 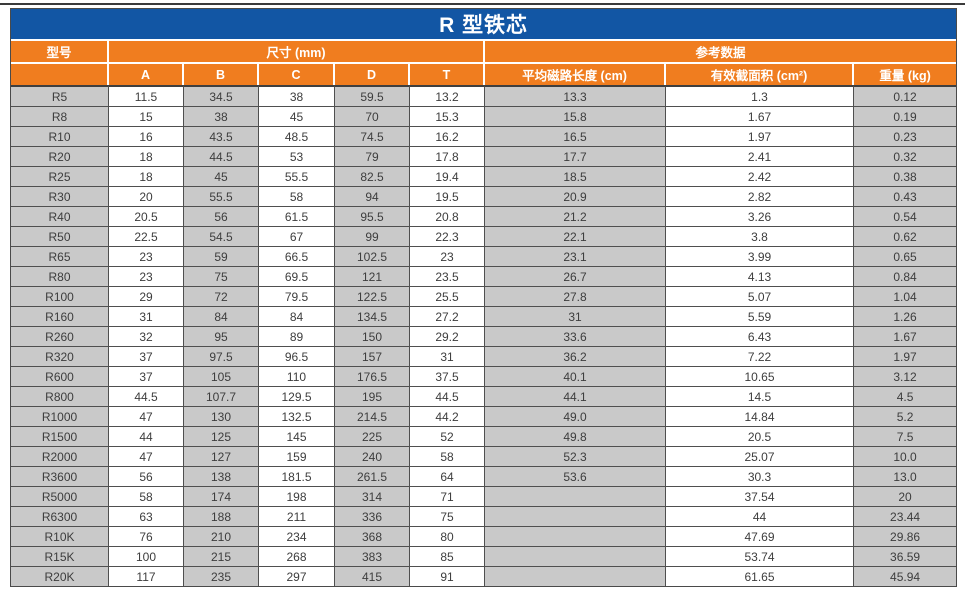 What do you see at coordinates (447, 237) in the screenshot?
I see `value-cell: 22.3` at bounding box center [447, 237].